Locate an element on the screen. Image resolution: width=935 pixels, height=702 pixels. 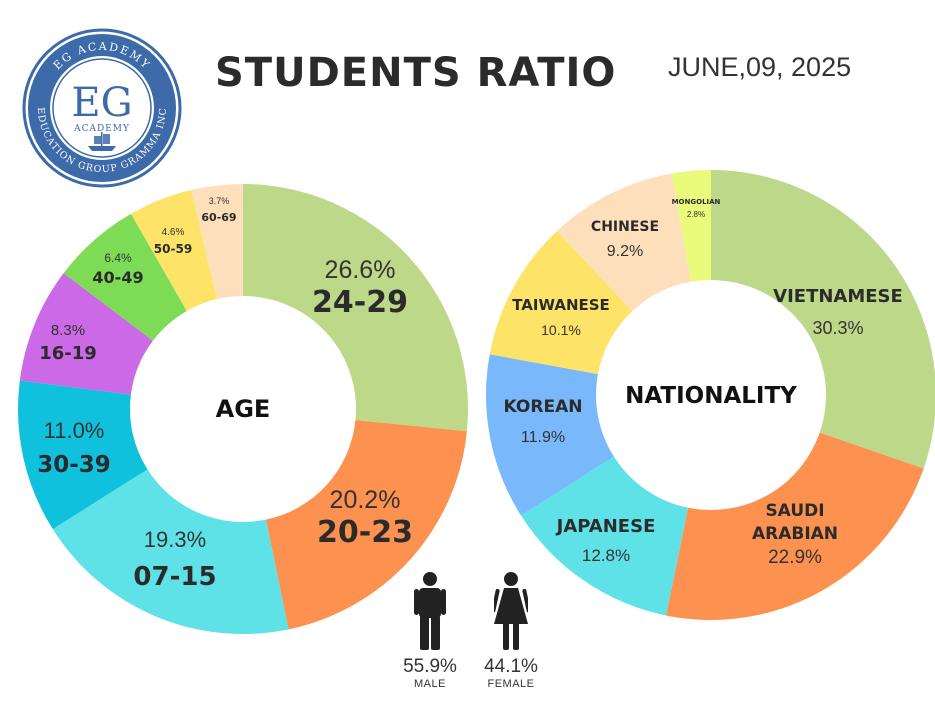
ship-icon is located at coordinates (102, 141).